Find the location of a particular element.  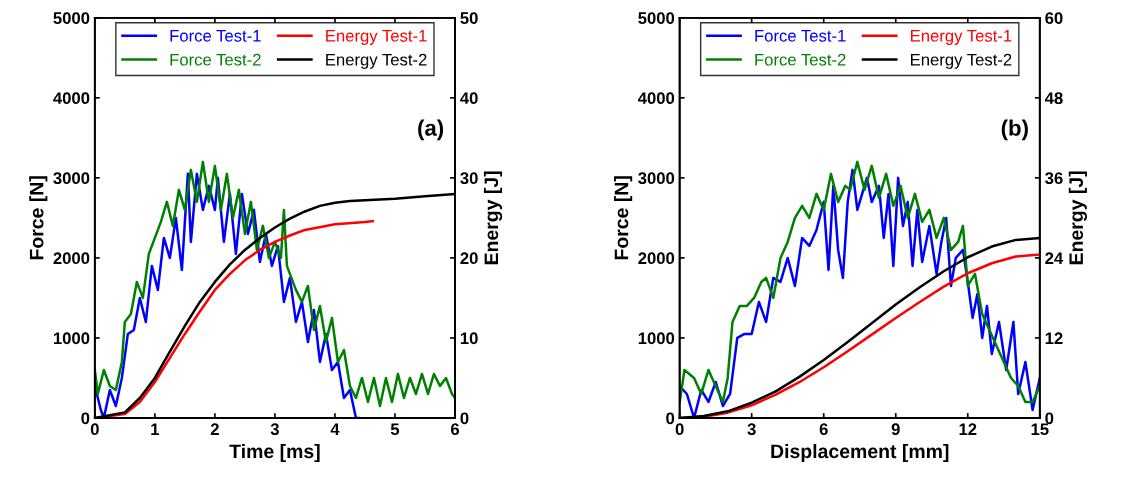

annotation: (b) is located at coordinates (1014, 130).